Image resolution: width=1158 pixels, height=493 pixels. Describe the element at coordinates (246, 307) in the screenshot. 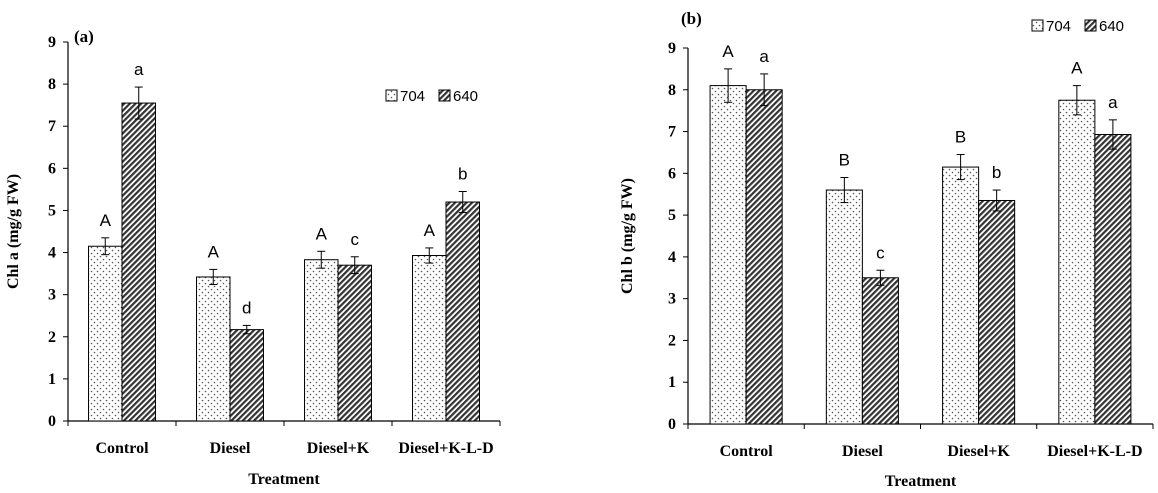

I see `significance-letter: d` at that location.